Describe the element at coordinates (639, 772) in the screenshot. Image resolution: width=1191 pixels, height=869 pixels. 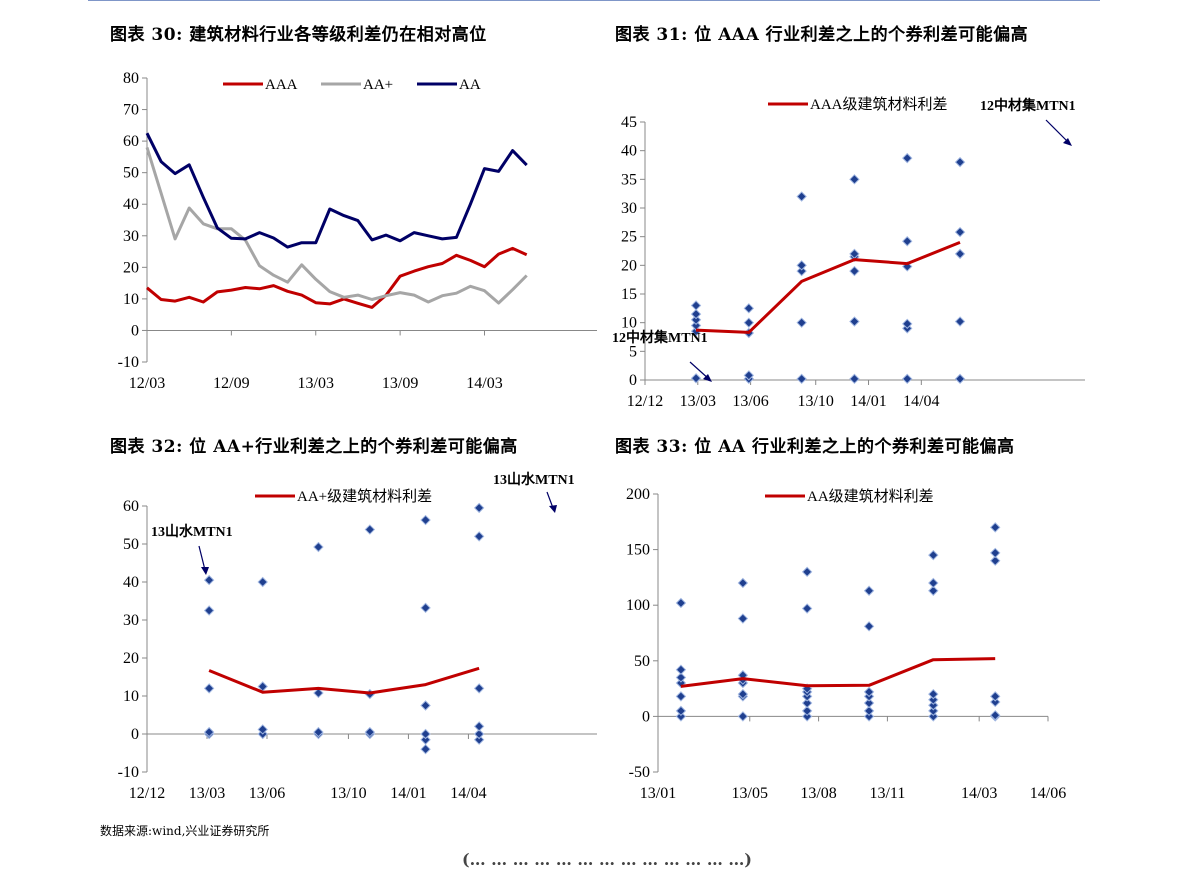
I see `y-tick-label: -50` at that location.